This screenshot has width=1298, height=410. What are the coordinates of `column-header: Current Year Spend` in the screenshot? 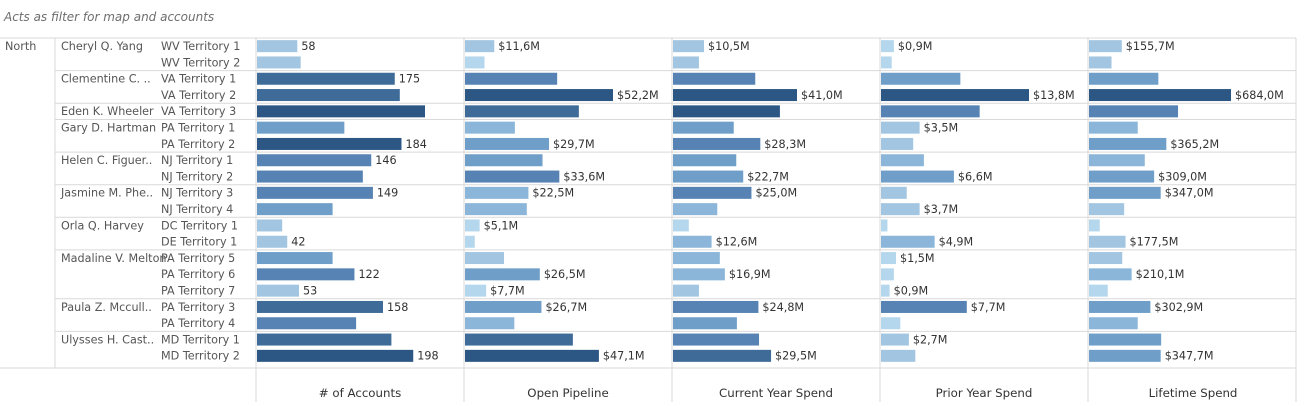 It's located at (776, 393).